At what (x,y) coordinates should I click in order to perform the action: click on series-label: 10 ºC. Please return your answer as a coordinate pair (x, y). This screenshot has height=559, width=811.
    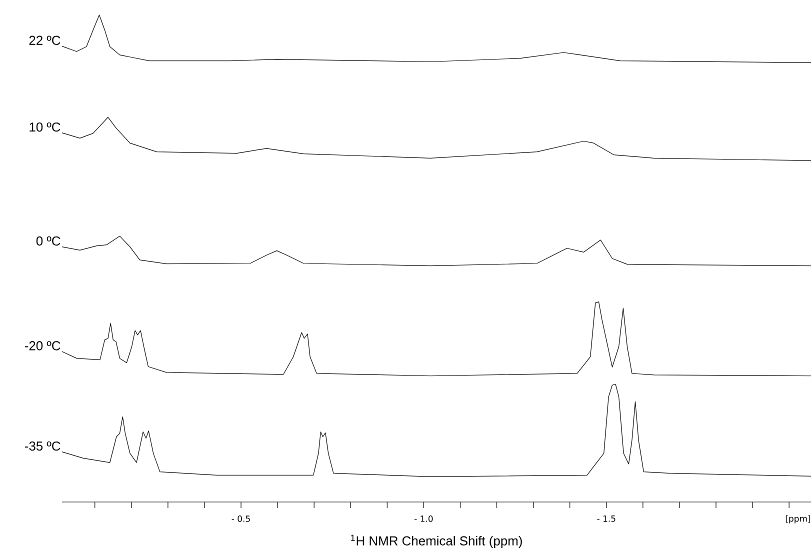
    Looking at the image, I should click on (45, 127).